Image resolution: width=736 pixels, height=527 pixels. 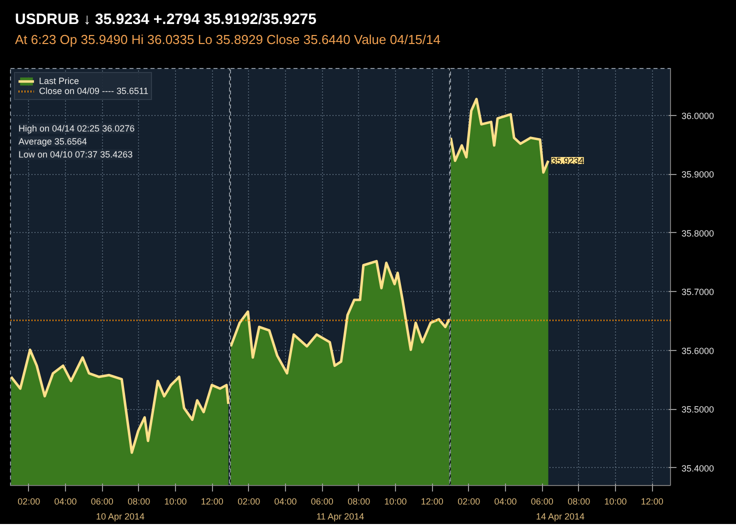 I want to click on y-tick-label: 36.0000, so click(x=698, y=115).